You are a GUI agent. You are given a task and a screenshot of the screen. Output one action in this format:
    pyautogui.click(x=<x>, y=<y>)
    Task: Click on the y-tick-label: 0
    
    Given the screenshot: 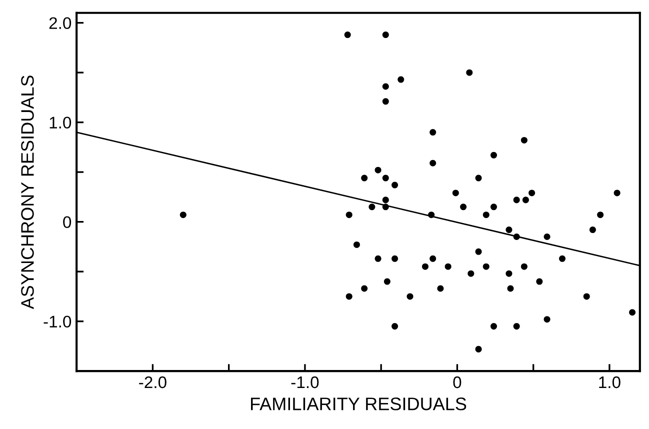 What is the action you would take?
    pyautogui.click(x=67, y=222)
    